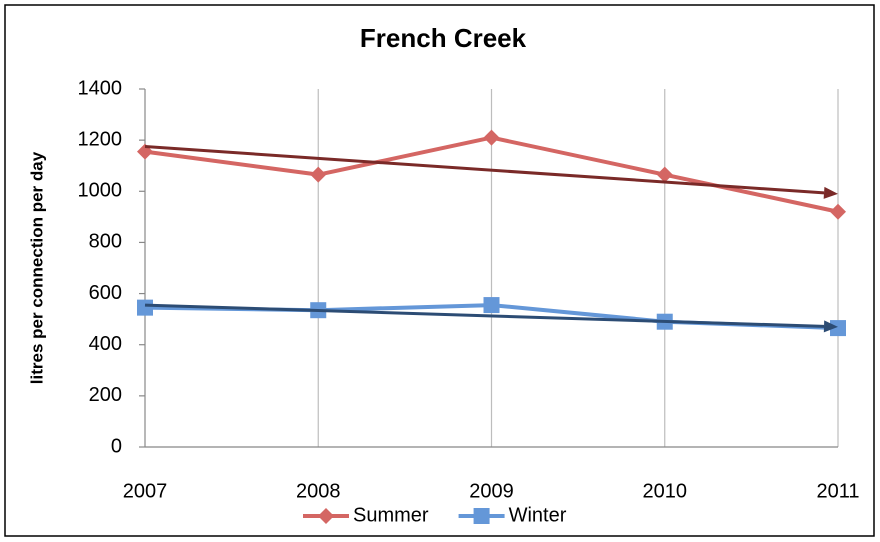 The width and height of the screenshot is (880, 542). Describe the element at coordinates (116, 446) in the screenshot. I see `y-tick-label: 0` at that location.